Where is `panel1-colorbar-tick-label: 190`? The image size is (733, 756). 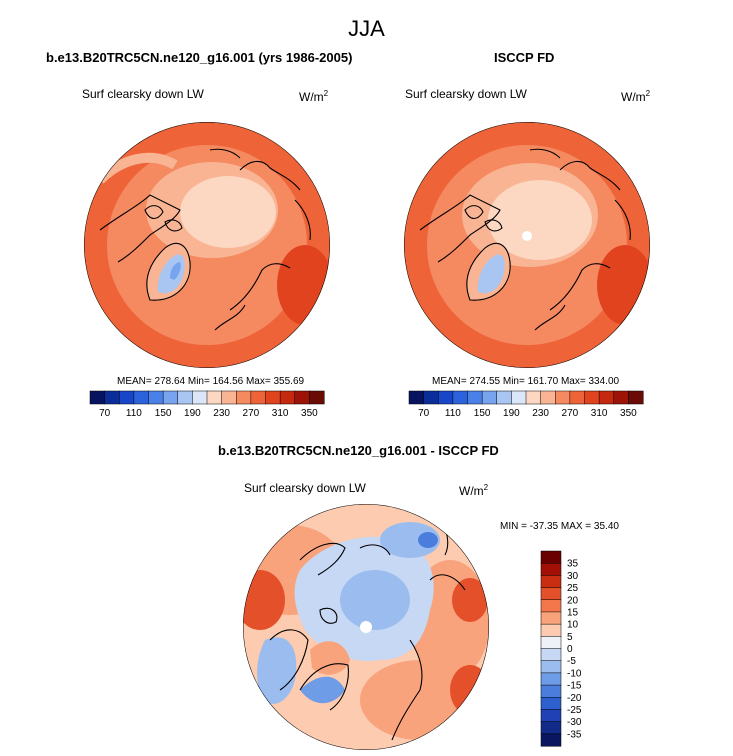 panel1-colorbar-tick-label: 190 is located at coordinates (192, 413).